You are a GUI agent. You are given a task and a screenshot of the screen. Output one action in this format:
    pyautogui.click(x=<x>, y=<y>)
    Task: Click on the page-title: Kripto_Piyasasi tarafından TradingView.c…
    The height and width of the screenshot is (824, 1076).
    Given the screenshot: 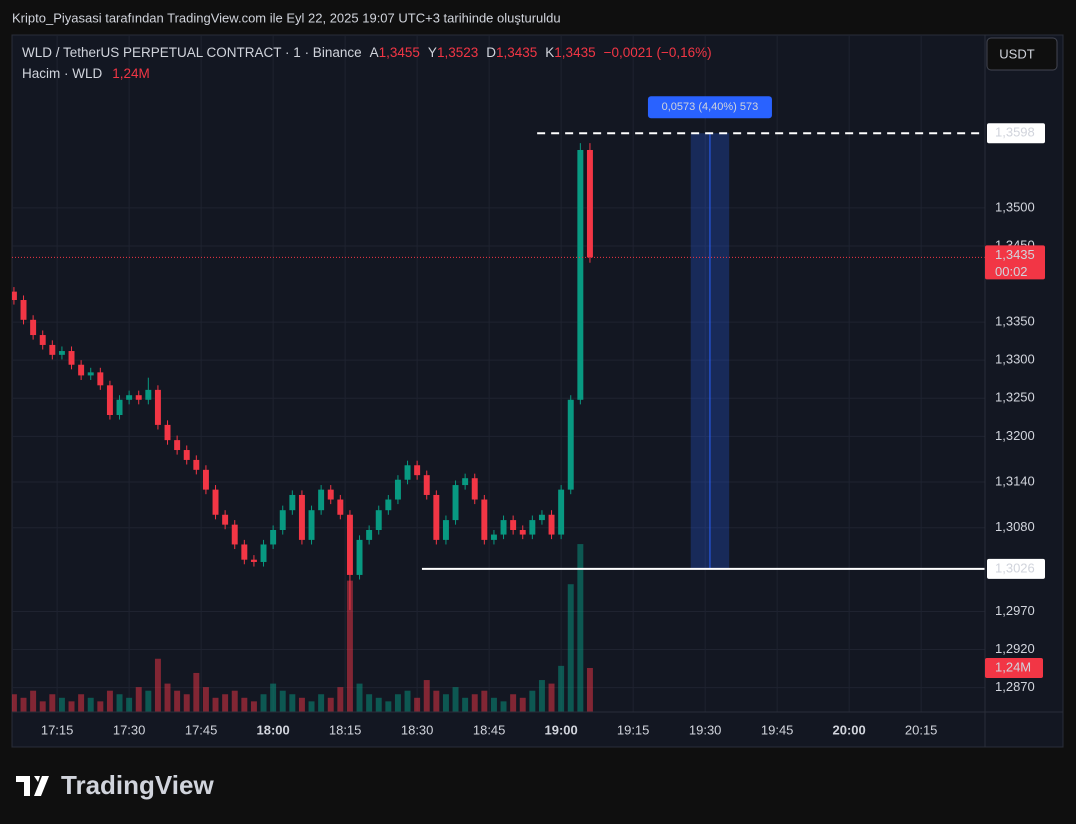 What is the action you would take?
    pyautogui.click(x=286, y=17)
    